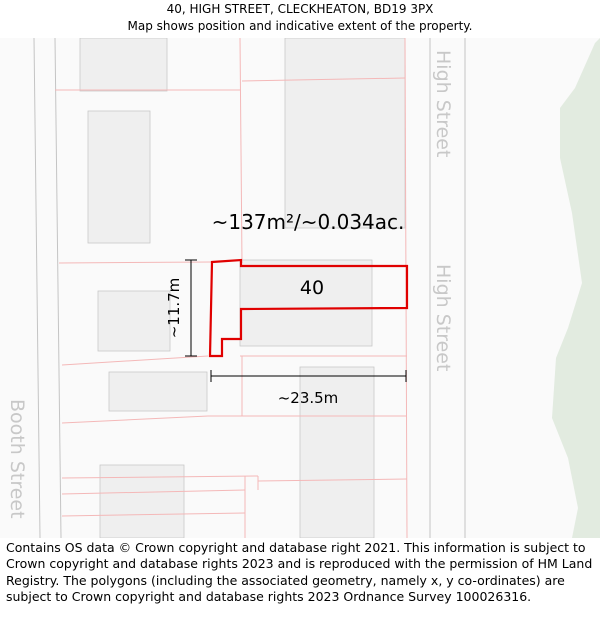 The height and width of the screenshot is (625, 600). I want to click on street-label-high-street-upper: High Street, so click(443, 103).